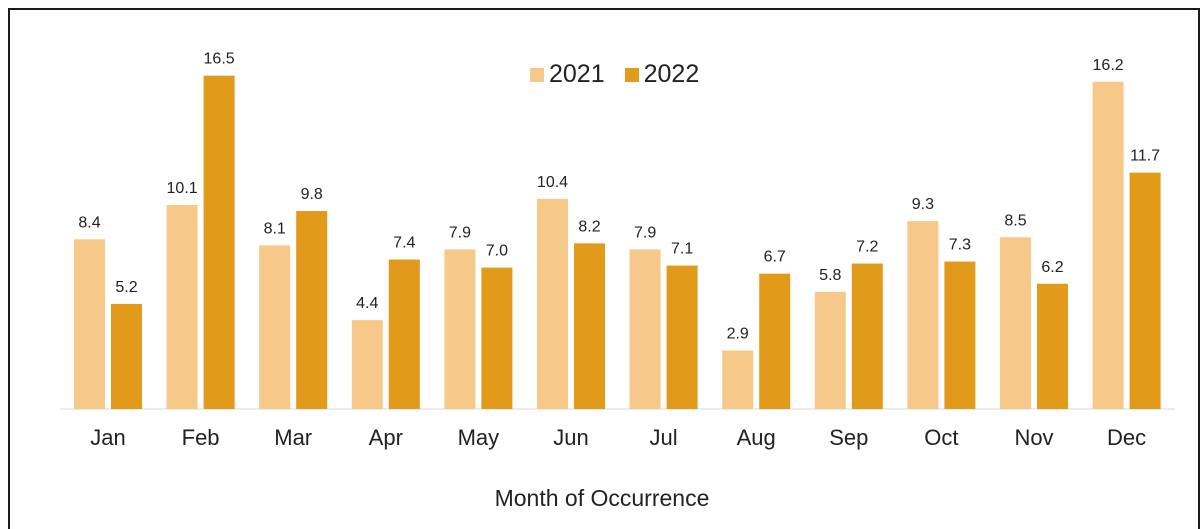 This screenshot has height=529, width=1204. I want to click on data-label-2022-jan: 5.2, so click(126, 287).